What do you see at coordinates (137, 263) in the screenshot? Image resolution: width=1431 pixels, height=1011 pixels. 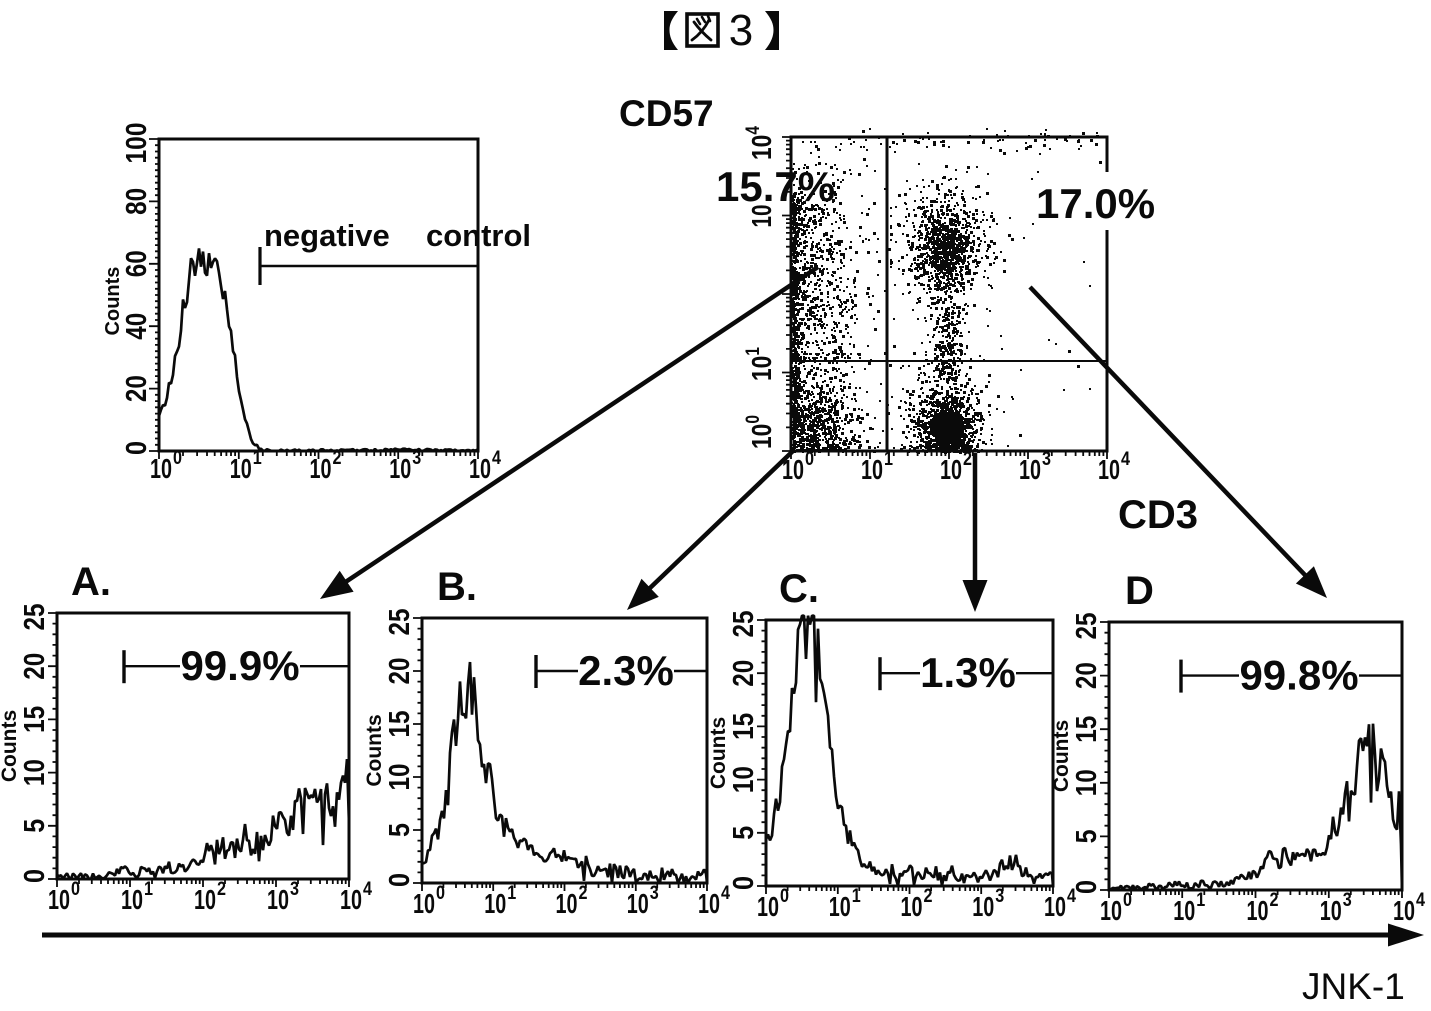 I see `svg-text: 60` at bounding box center [137, 263].